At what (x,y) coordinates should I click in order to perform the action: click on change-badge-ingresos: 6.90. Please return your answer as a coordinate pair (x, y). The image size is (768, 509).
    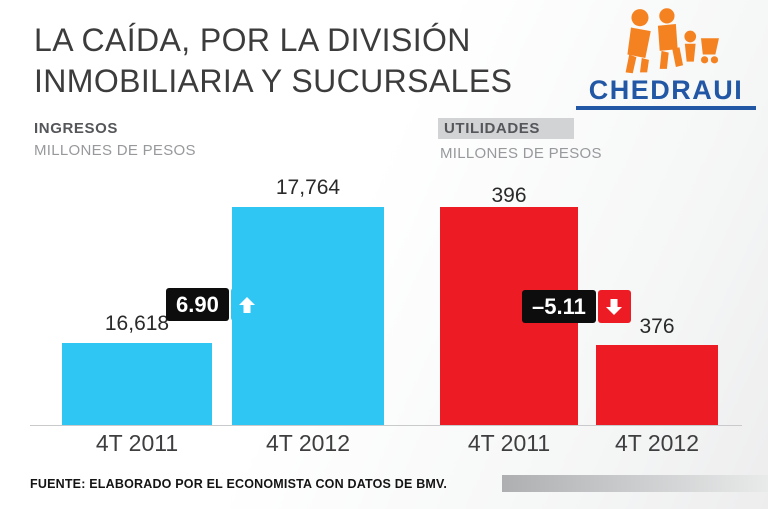
    Looking at the image, I should click on (215, 304).